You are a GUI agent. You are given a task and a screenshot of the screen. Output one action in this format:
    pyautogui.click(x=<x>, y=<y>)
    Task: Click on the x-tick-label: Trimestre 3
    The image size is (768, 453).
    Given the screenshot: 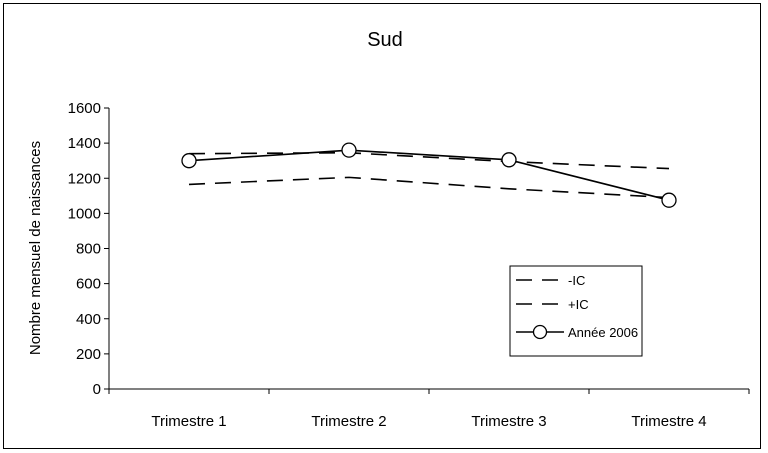 What is the action you would take?
    pyautogui.click(x=508, y=421)
    